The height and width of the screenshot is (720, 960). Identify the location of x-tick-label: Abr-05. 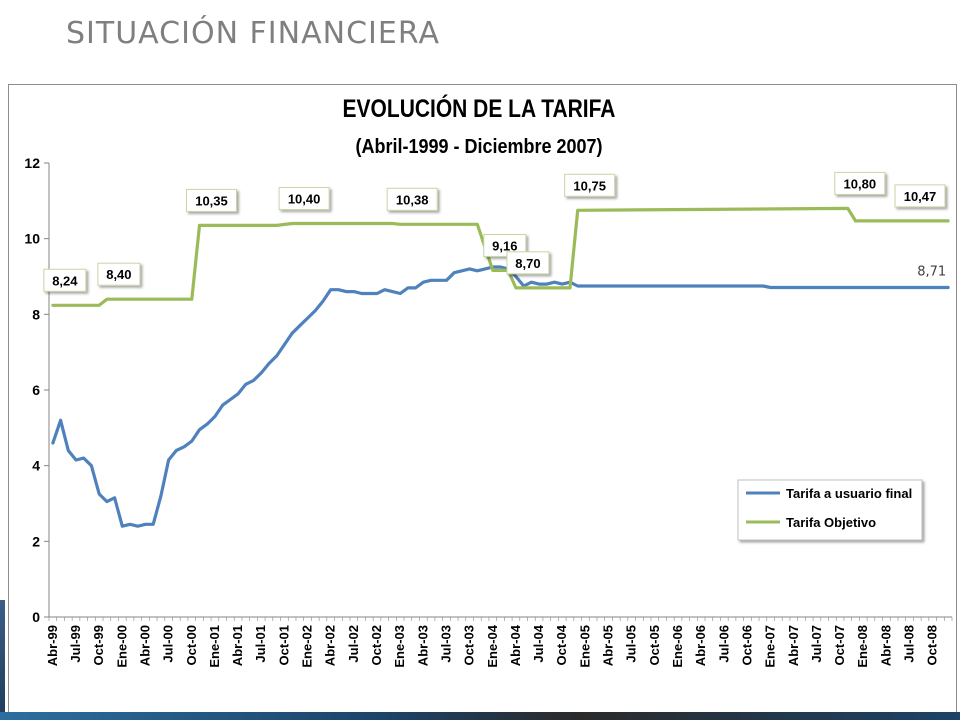
(608, 645).